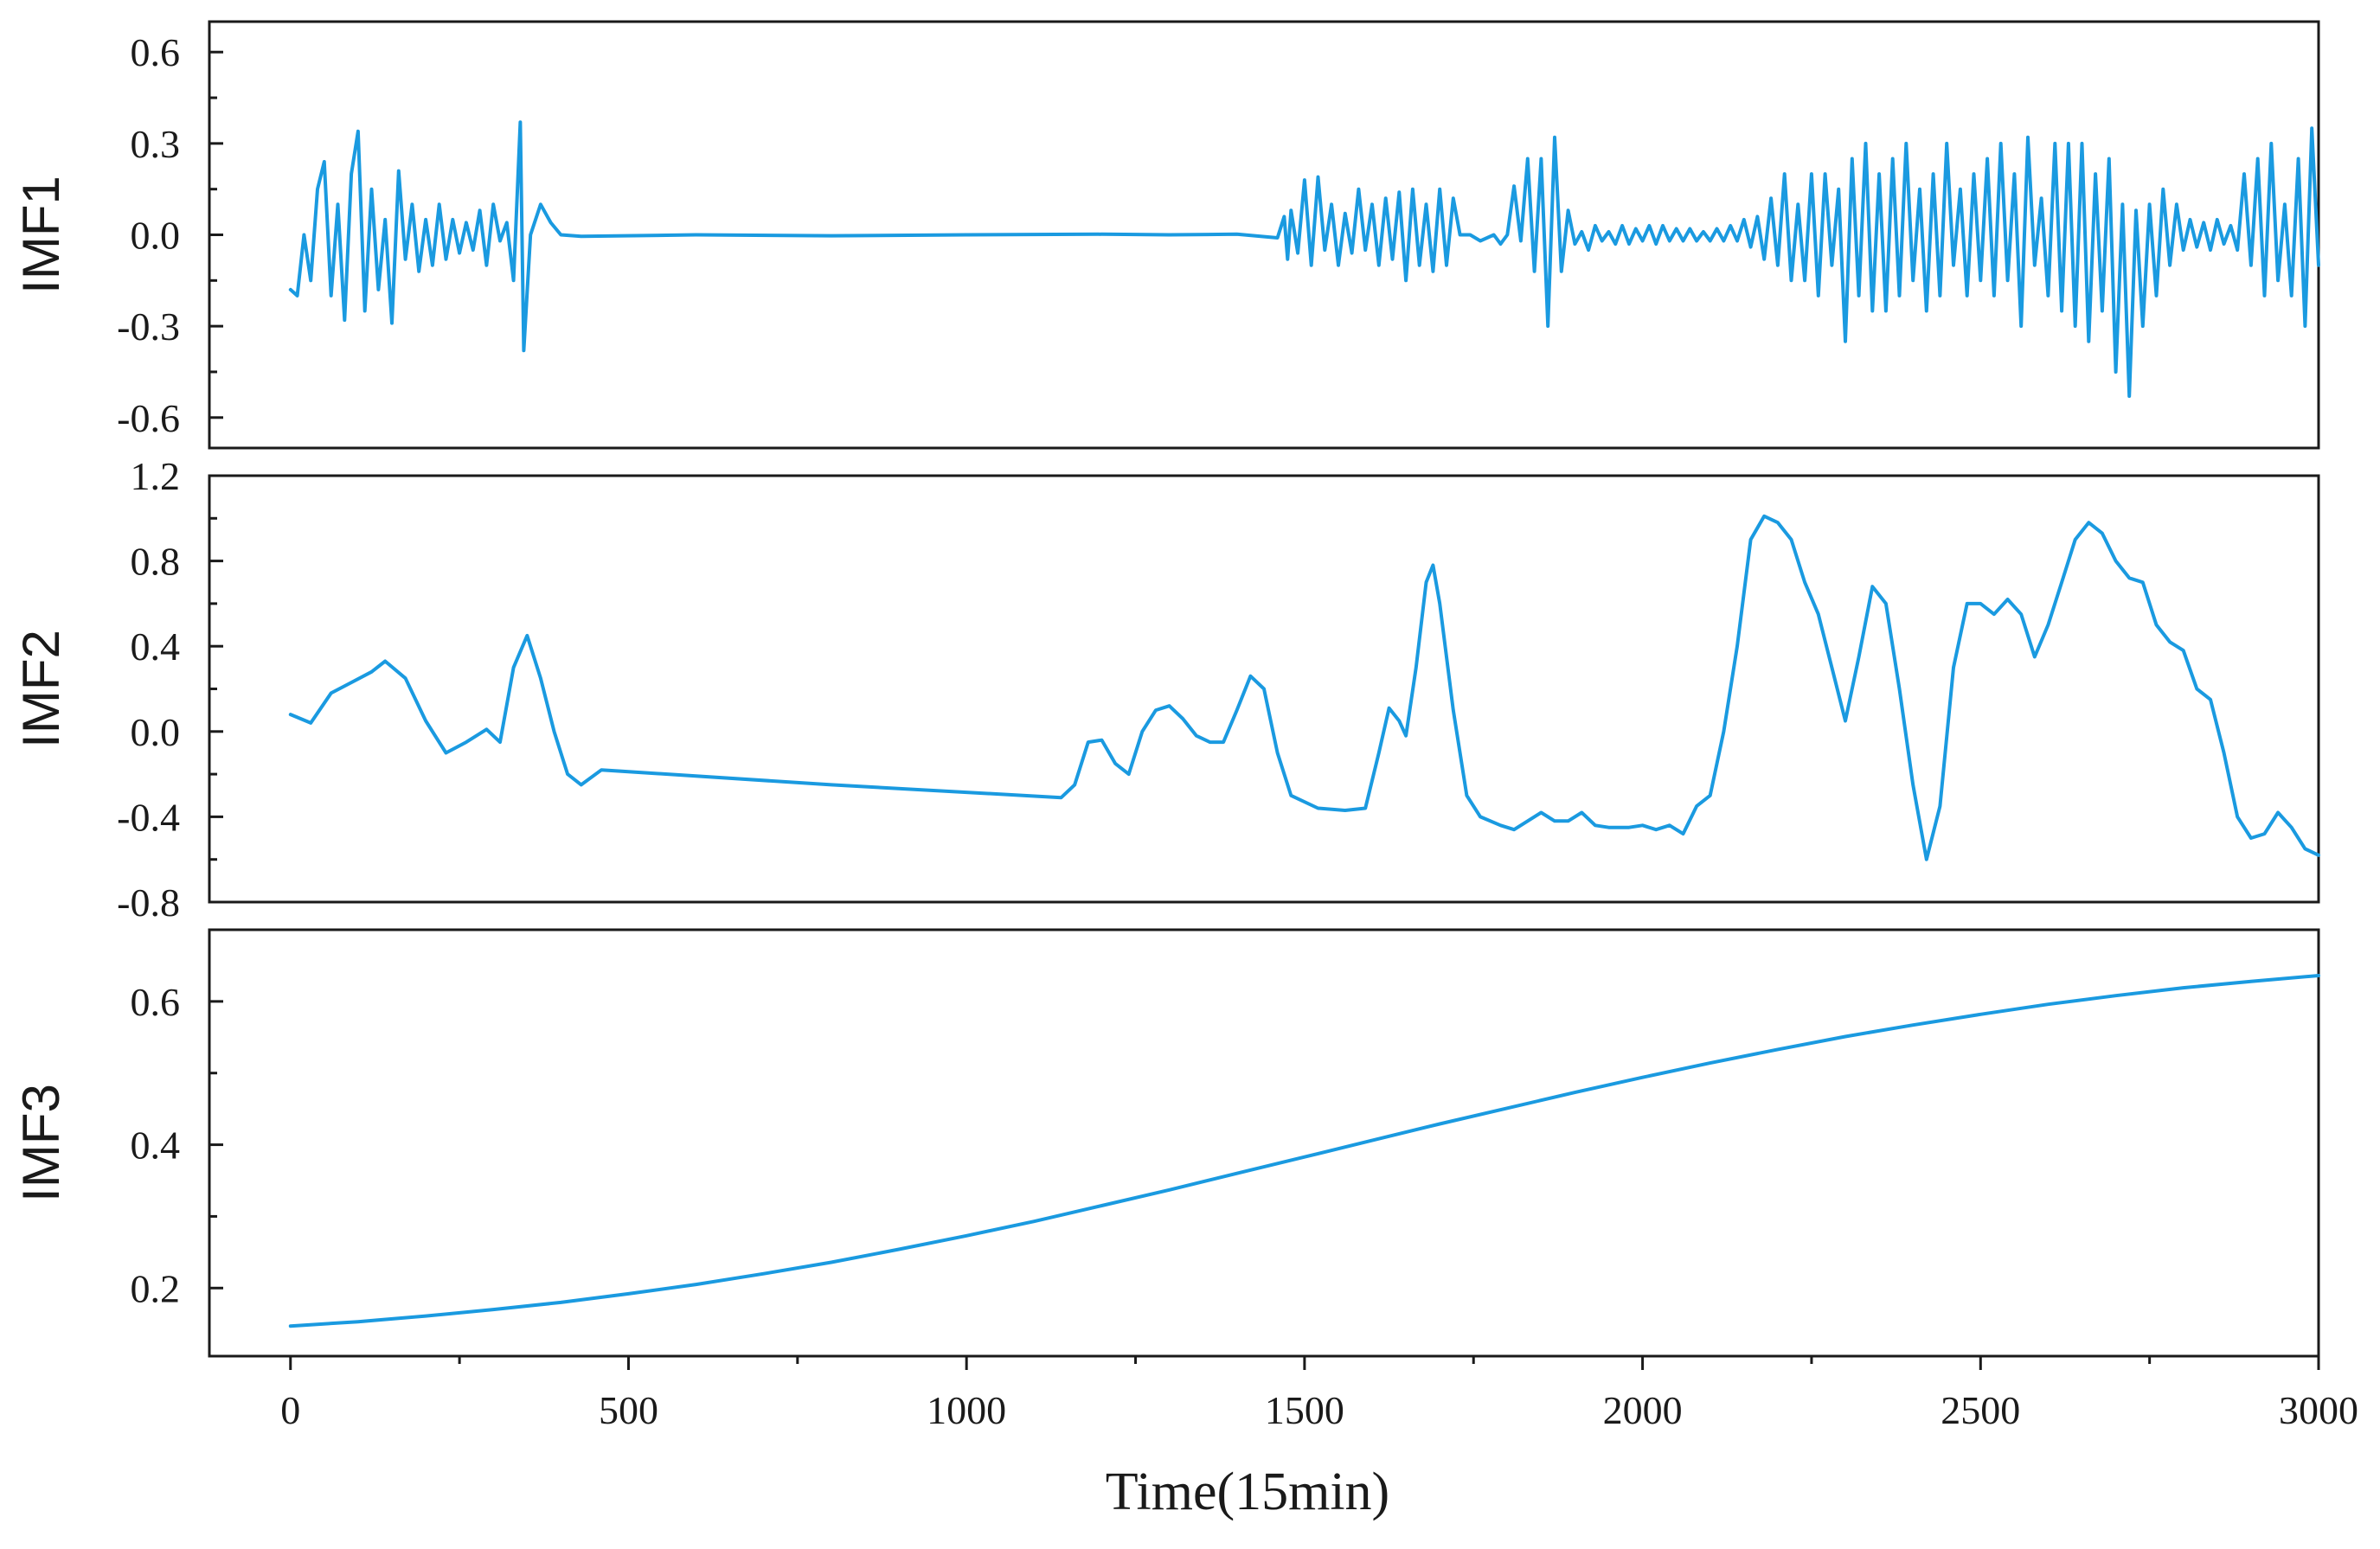 The image size is (2380, 1549). Describe the element at coordinates (2318, 1410) in the screenshot. I see `x-tick-label: 3000` at that location.